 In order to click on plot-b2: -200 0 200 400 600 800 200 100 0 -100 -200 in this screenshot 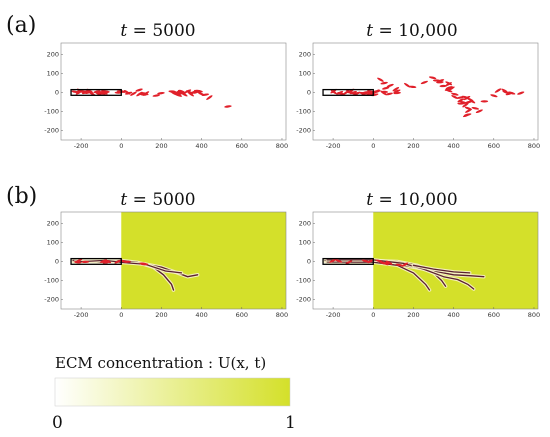, I will do `click(418, 265)`.